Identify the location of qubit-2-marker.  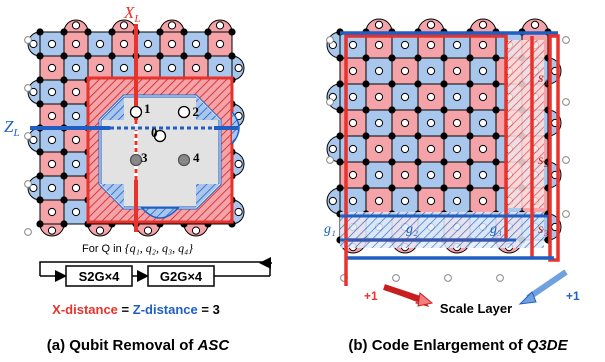
(184, 112).